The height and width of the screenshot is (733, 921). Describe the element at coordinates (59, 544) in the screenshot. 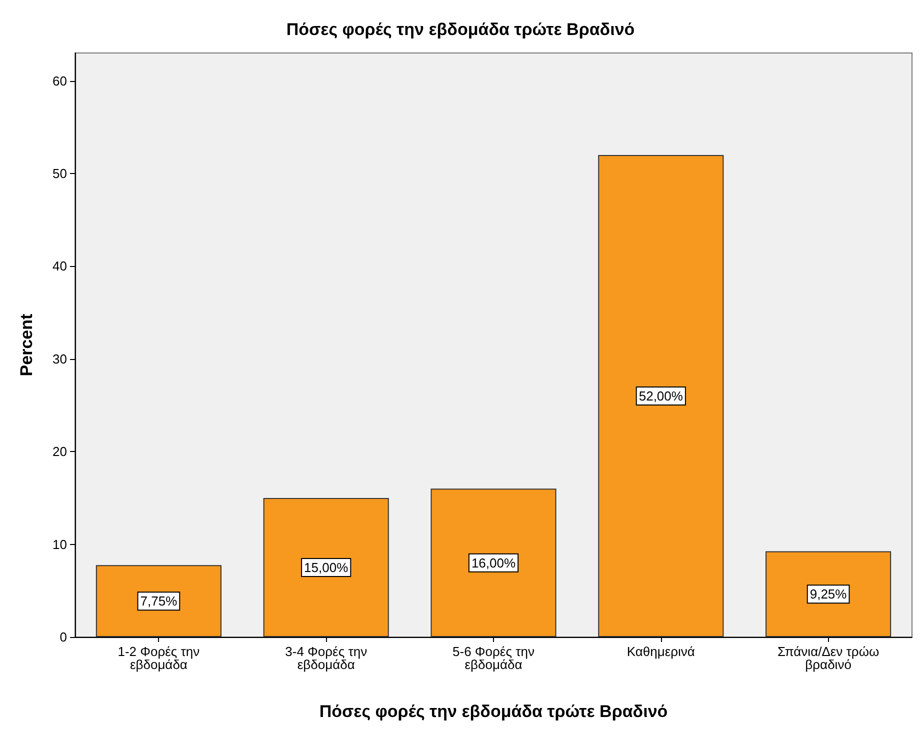

I see `y-tick-label: 10` at that location.